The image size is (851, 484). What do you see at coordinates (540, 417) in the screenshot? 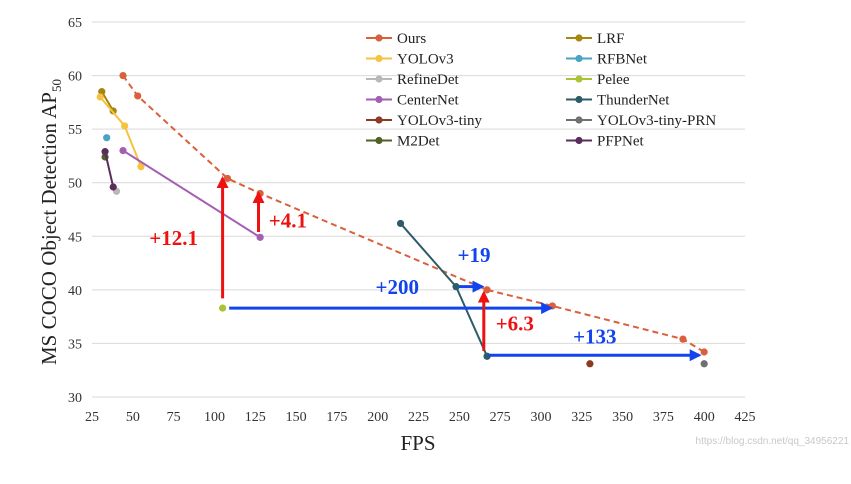
I see `x-tick-label: 300` at bounding box center [540, 417].